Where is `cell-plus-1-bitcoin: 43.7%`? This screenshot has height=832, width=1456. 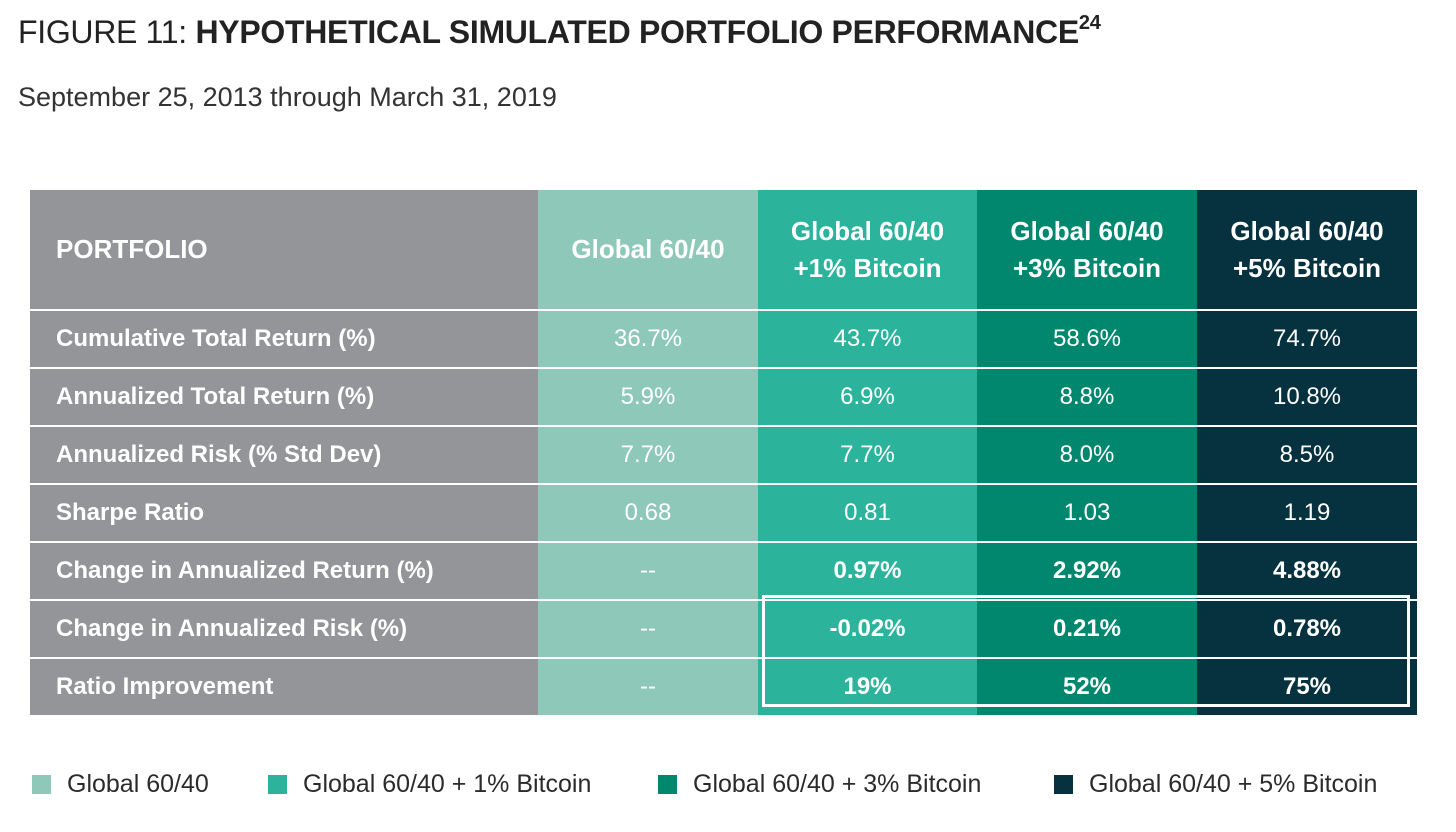
cell-plus-1-bitcoin: 43.7% is located at coordinates (867, 339).